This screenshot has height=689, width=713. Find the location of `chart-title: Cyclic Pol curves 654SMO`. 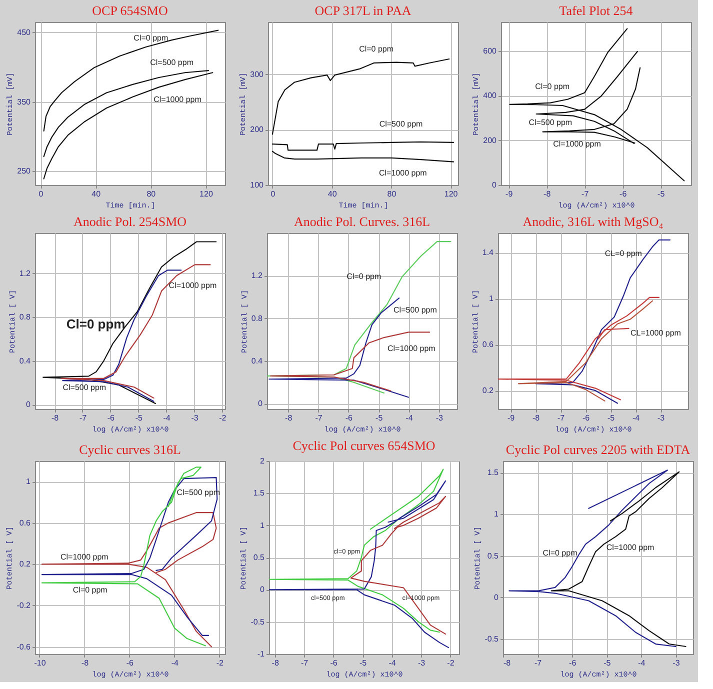

chart-title: Cyclic Pol curves 654SMO is located at coordinates (364, 445).